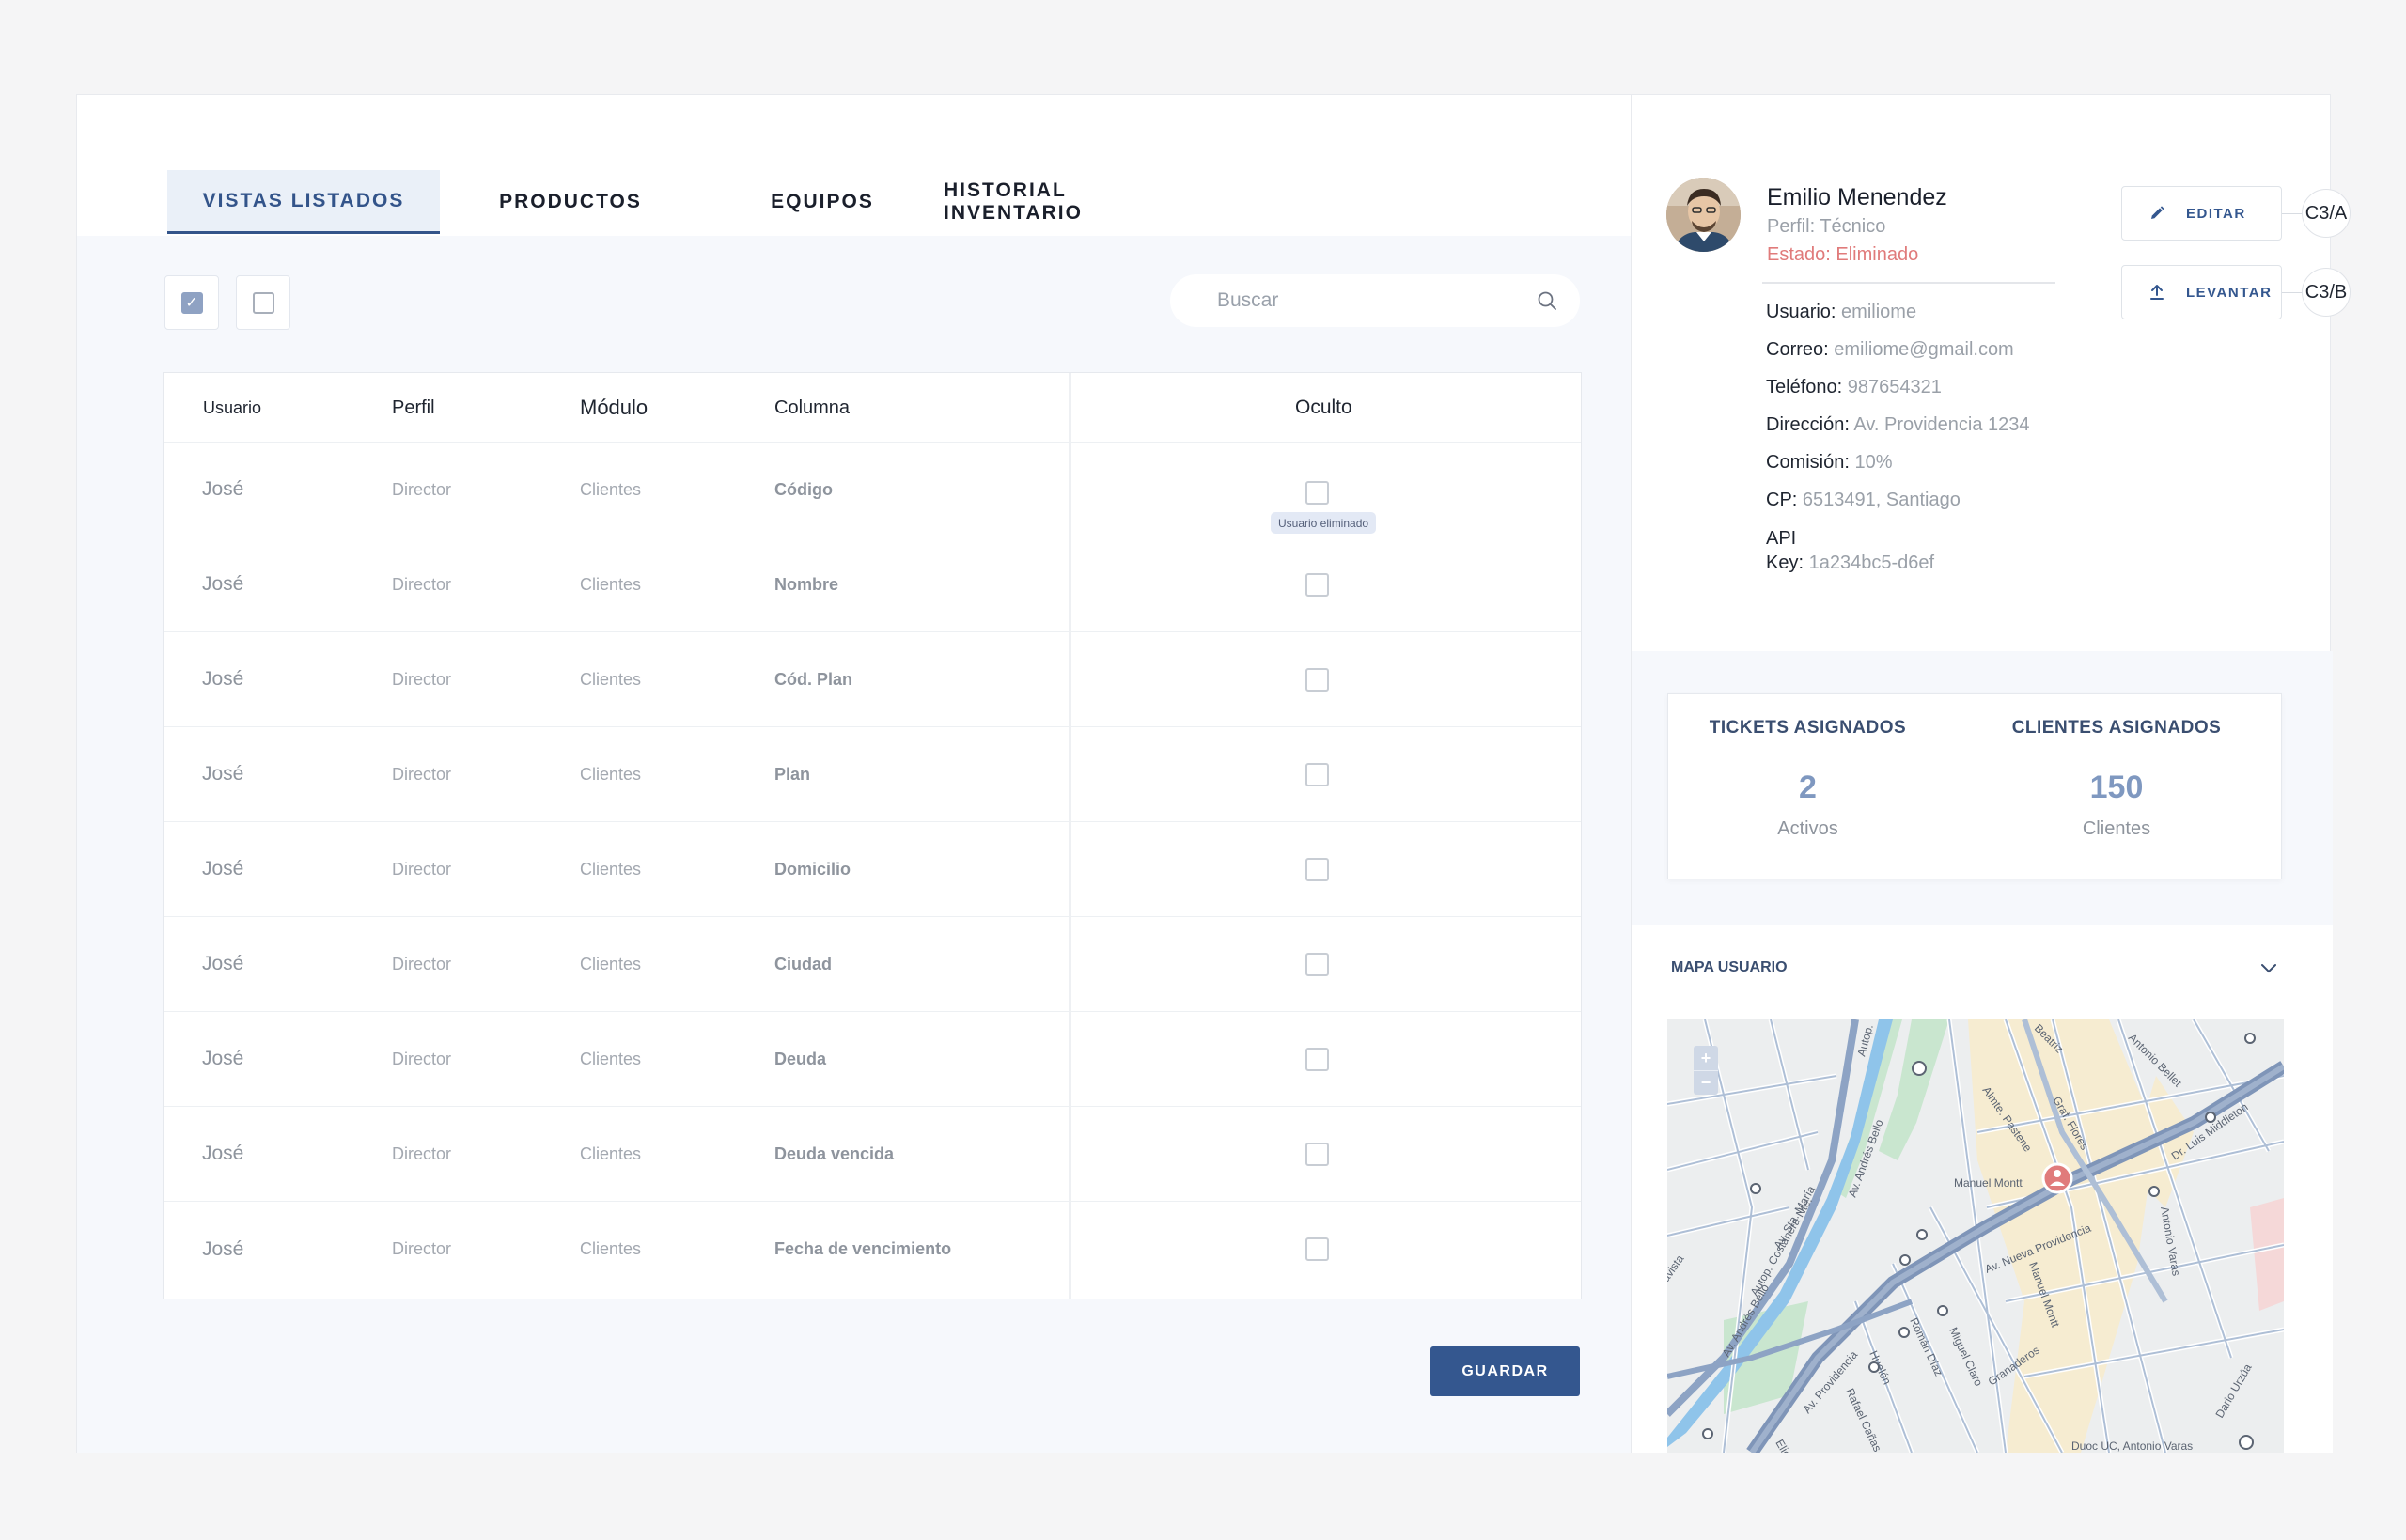 The width and height of the screenshot is (2406, 1540). I want to click on stat-clients-sub: Clientes, so click(2116, 828).